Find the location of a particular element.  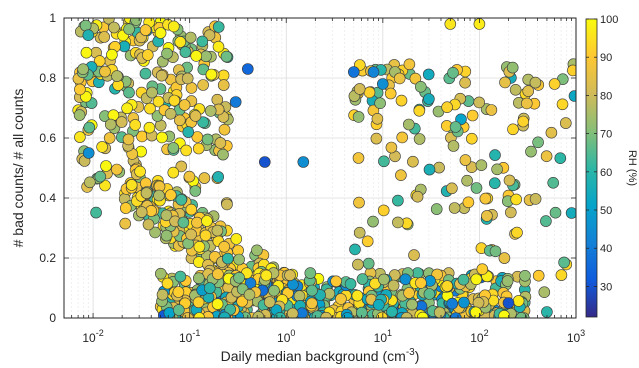

y-tick-label: 1 is located at coordinates (52, 18).